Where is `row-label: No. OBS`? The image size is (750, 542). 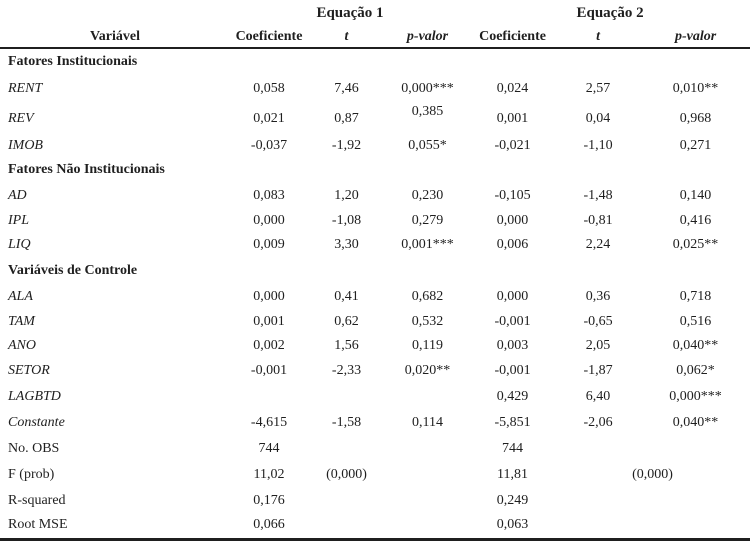
row-label: No. OBS is located at coordinates (34, 448).